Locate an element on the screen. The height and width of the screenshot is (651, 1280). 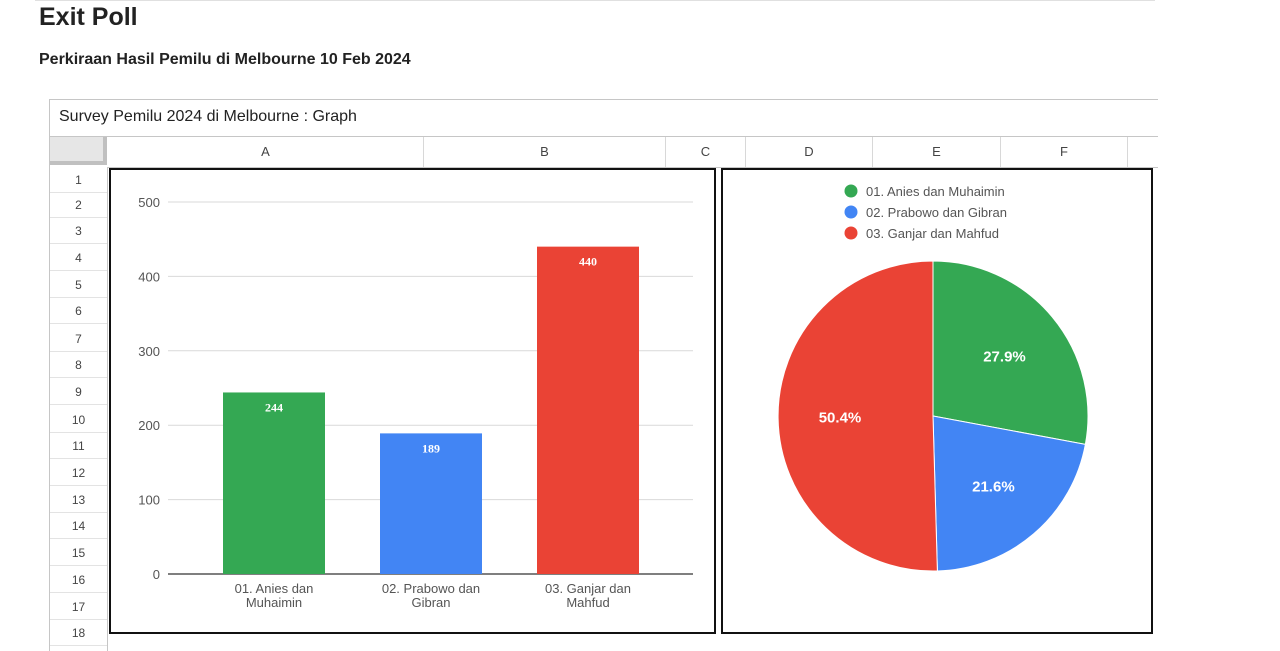
column-header-bar: A B C D E F is located at coordinates (633, 152).